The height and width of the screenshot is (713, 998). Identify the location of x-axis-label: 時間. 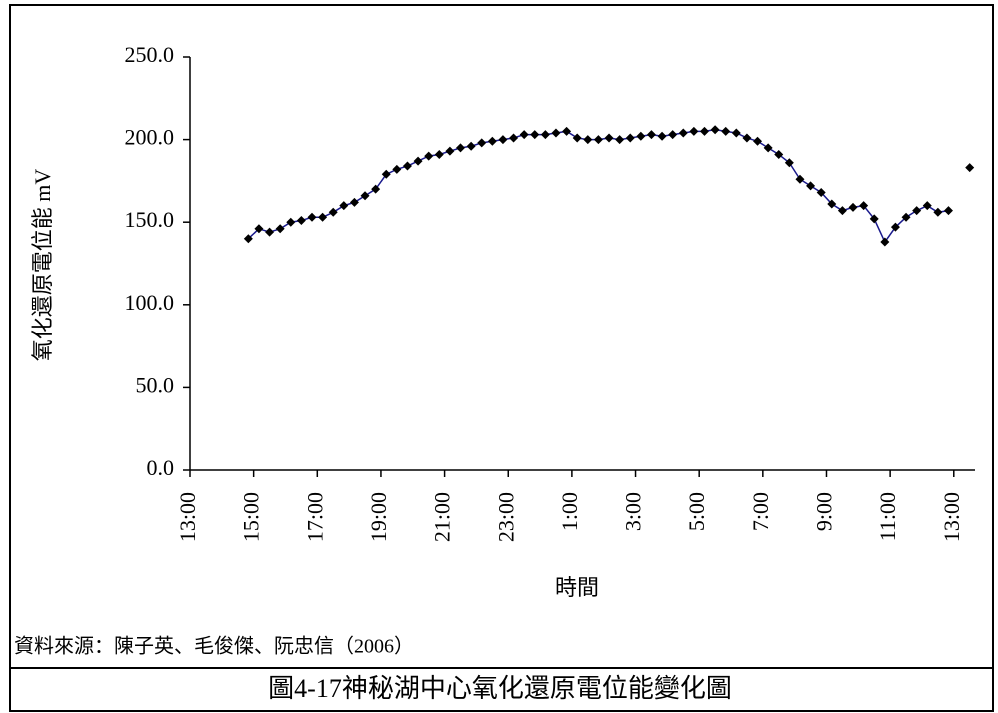
(577, 587).